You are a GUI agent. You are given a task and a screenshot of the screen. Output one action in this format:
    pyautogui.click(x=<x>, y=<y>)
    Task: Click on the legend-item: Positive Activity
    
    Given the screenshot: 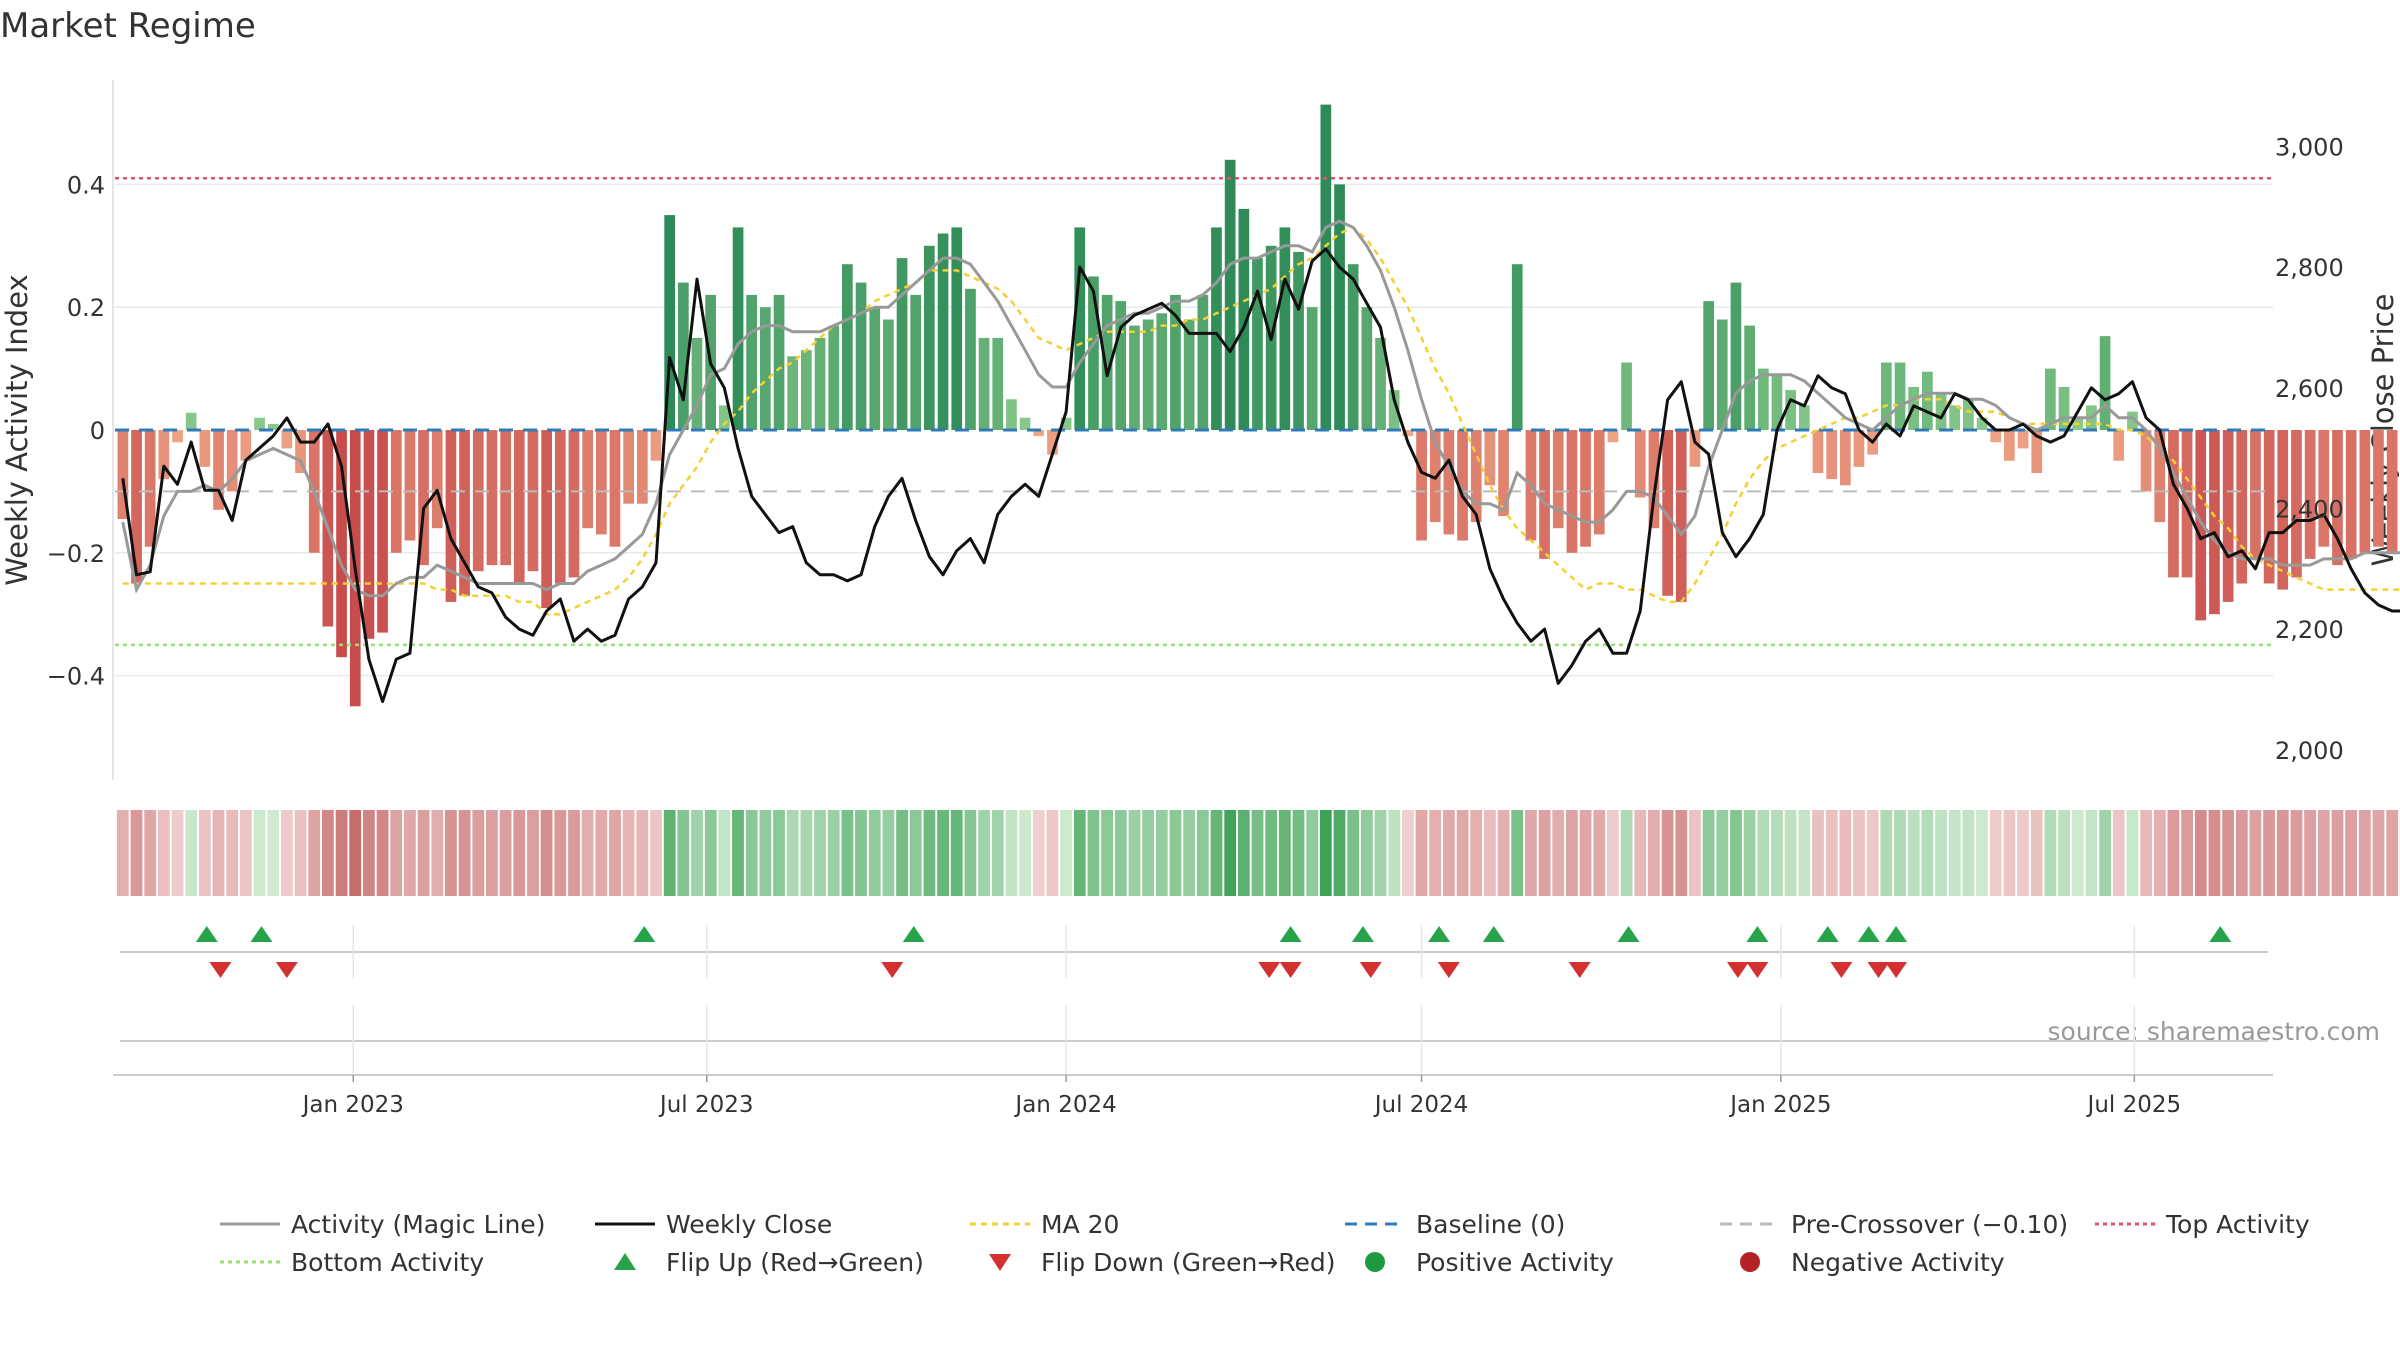 What is the action you would take?
    pyautogui.click(x=1489, y=1262)
    